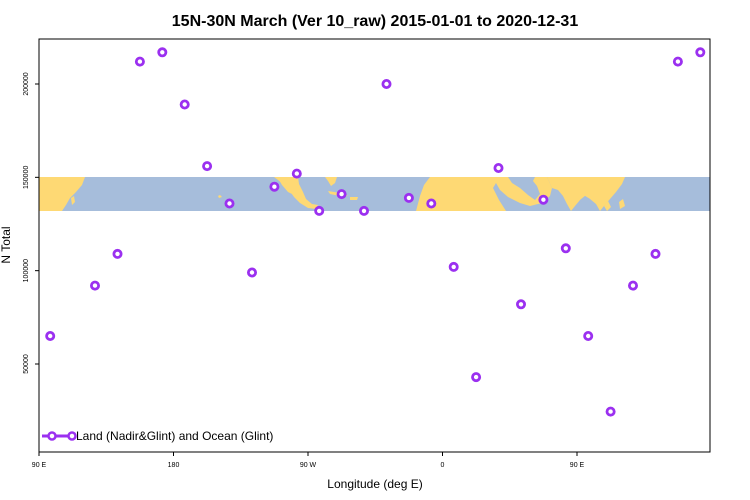  What do you see at coordinates (26, 83) in the screenshot?
I see `y-tick-label-3: 200000` at bounding box center [26, 83].